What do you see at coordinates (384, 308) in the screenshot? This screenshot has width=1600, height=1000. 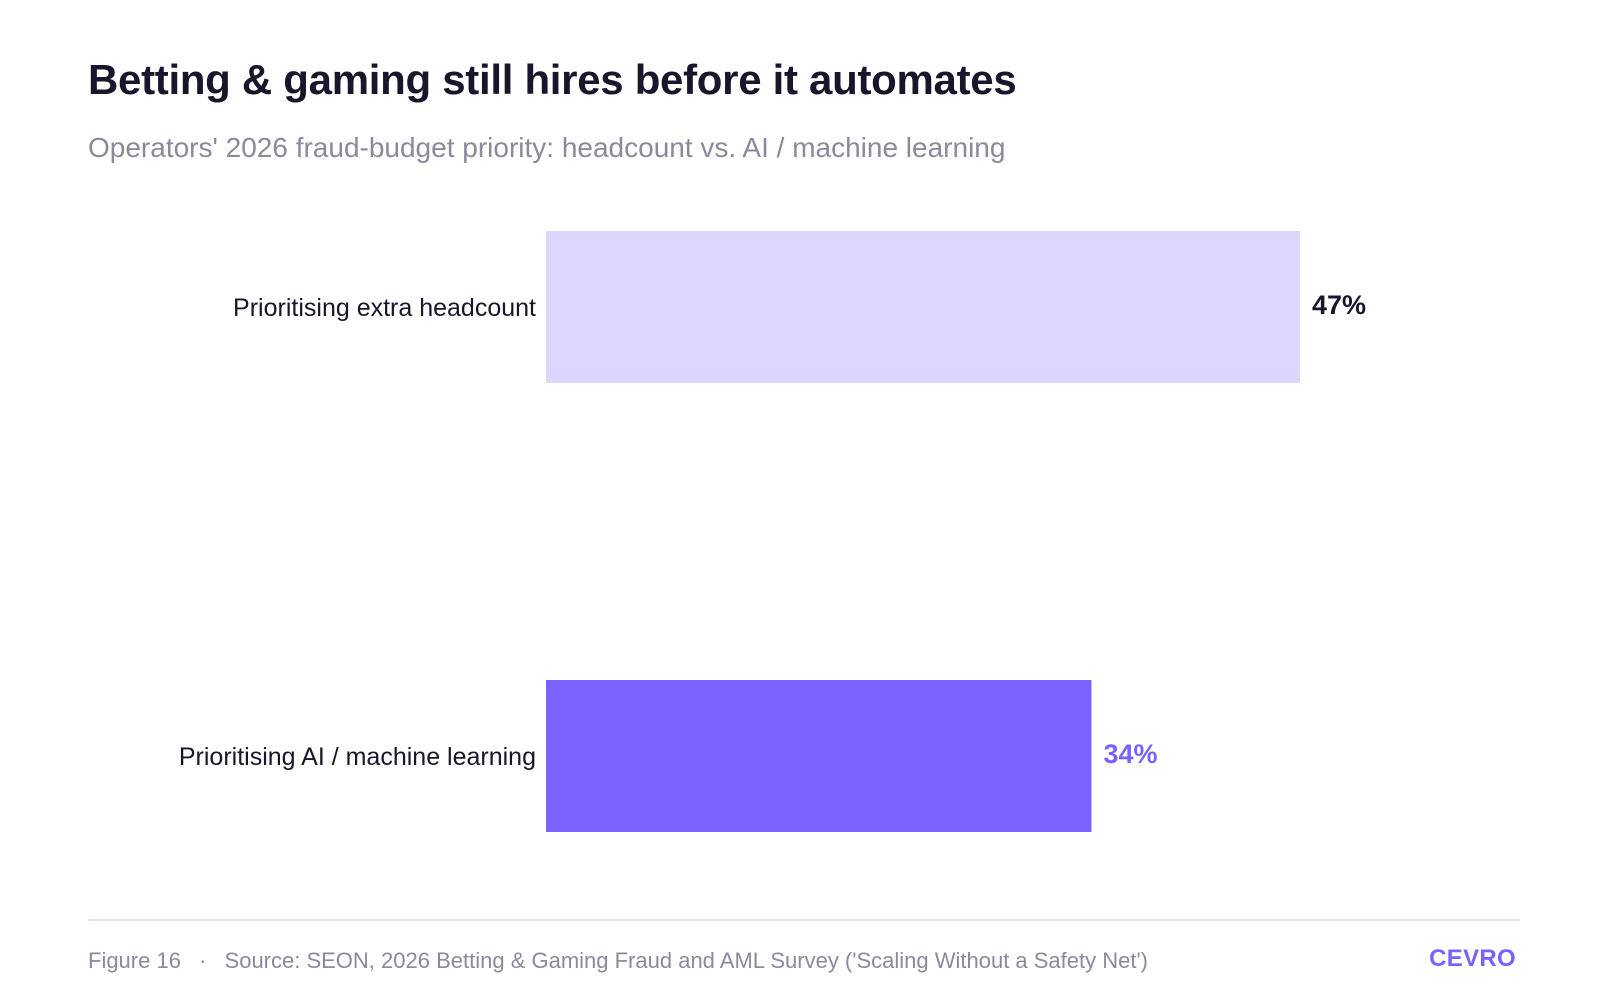 I see `category-label: Prioritising extra headcount` at bounding box center [384, 308].